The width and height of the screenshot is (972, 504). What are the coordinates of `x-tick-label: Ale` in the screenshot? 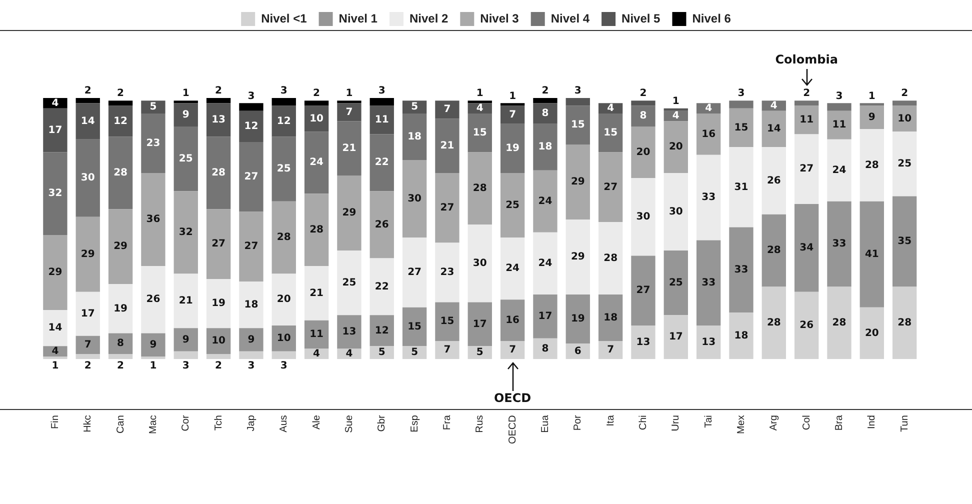 It's located at (316, 422).